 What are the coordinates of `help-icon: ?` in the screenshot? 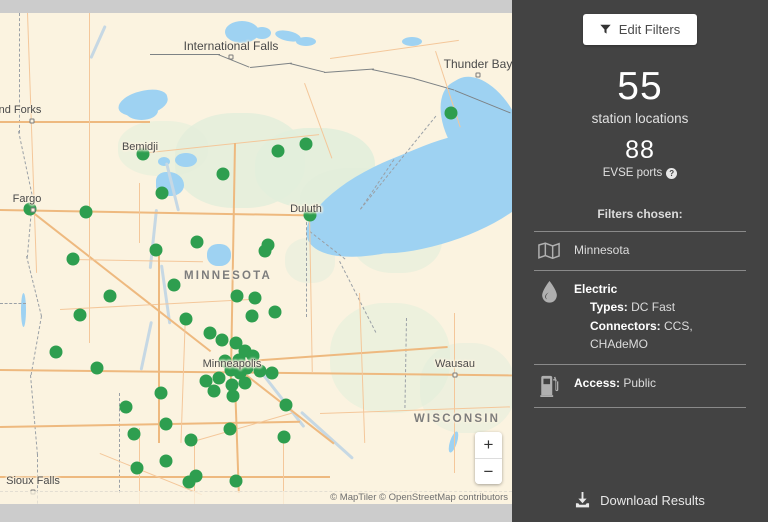 It's located at (672, 173).